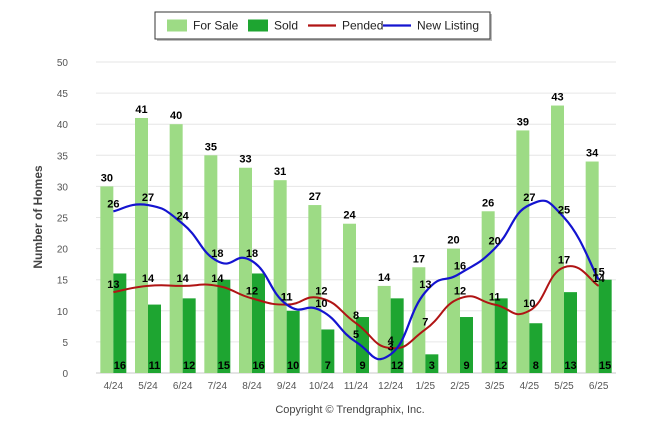  I want to click on label-pended: 17, so click(564, 260).